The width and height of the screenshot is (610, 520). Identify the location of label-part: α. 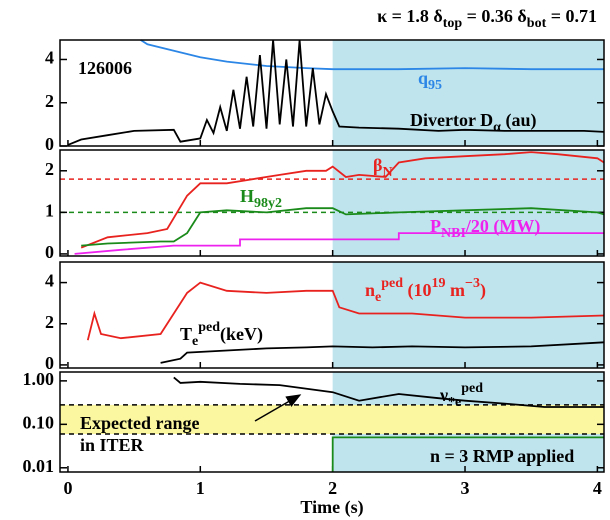
(497, 127).